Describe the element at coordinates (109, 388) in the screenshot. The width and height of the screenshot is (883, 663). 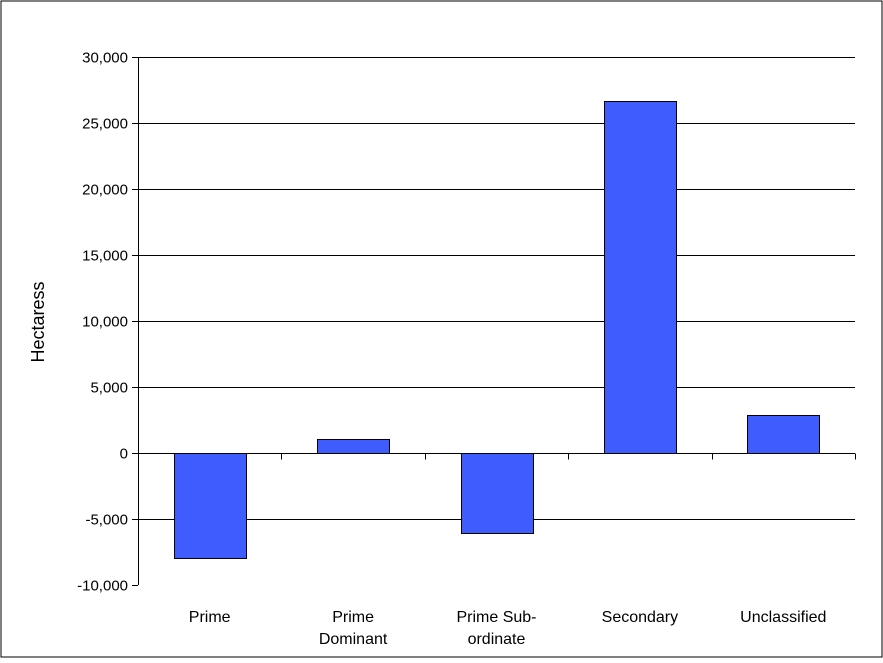
I see `y-tick-label: 5,000` at that location.